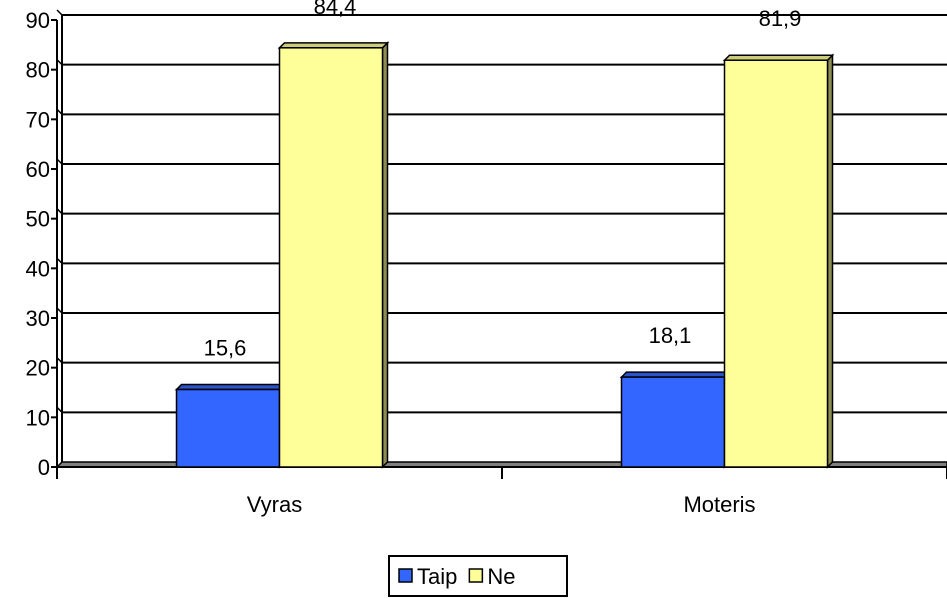 The width and height of the screenshot is (947, 598). I want to click on y-tick-label: 70, so click(38, 119).